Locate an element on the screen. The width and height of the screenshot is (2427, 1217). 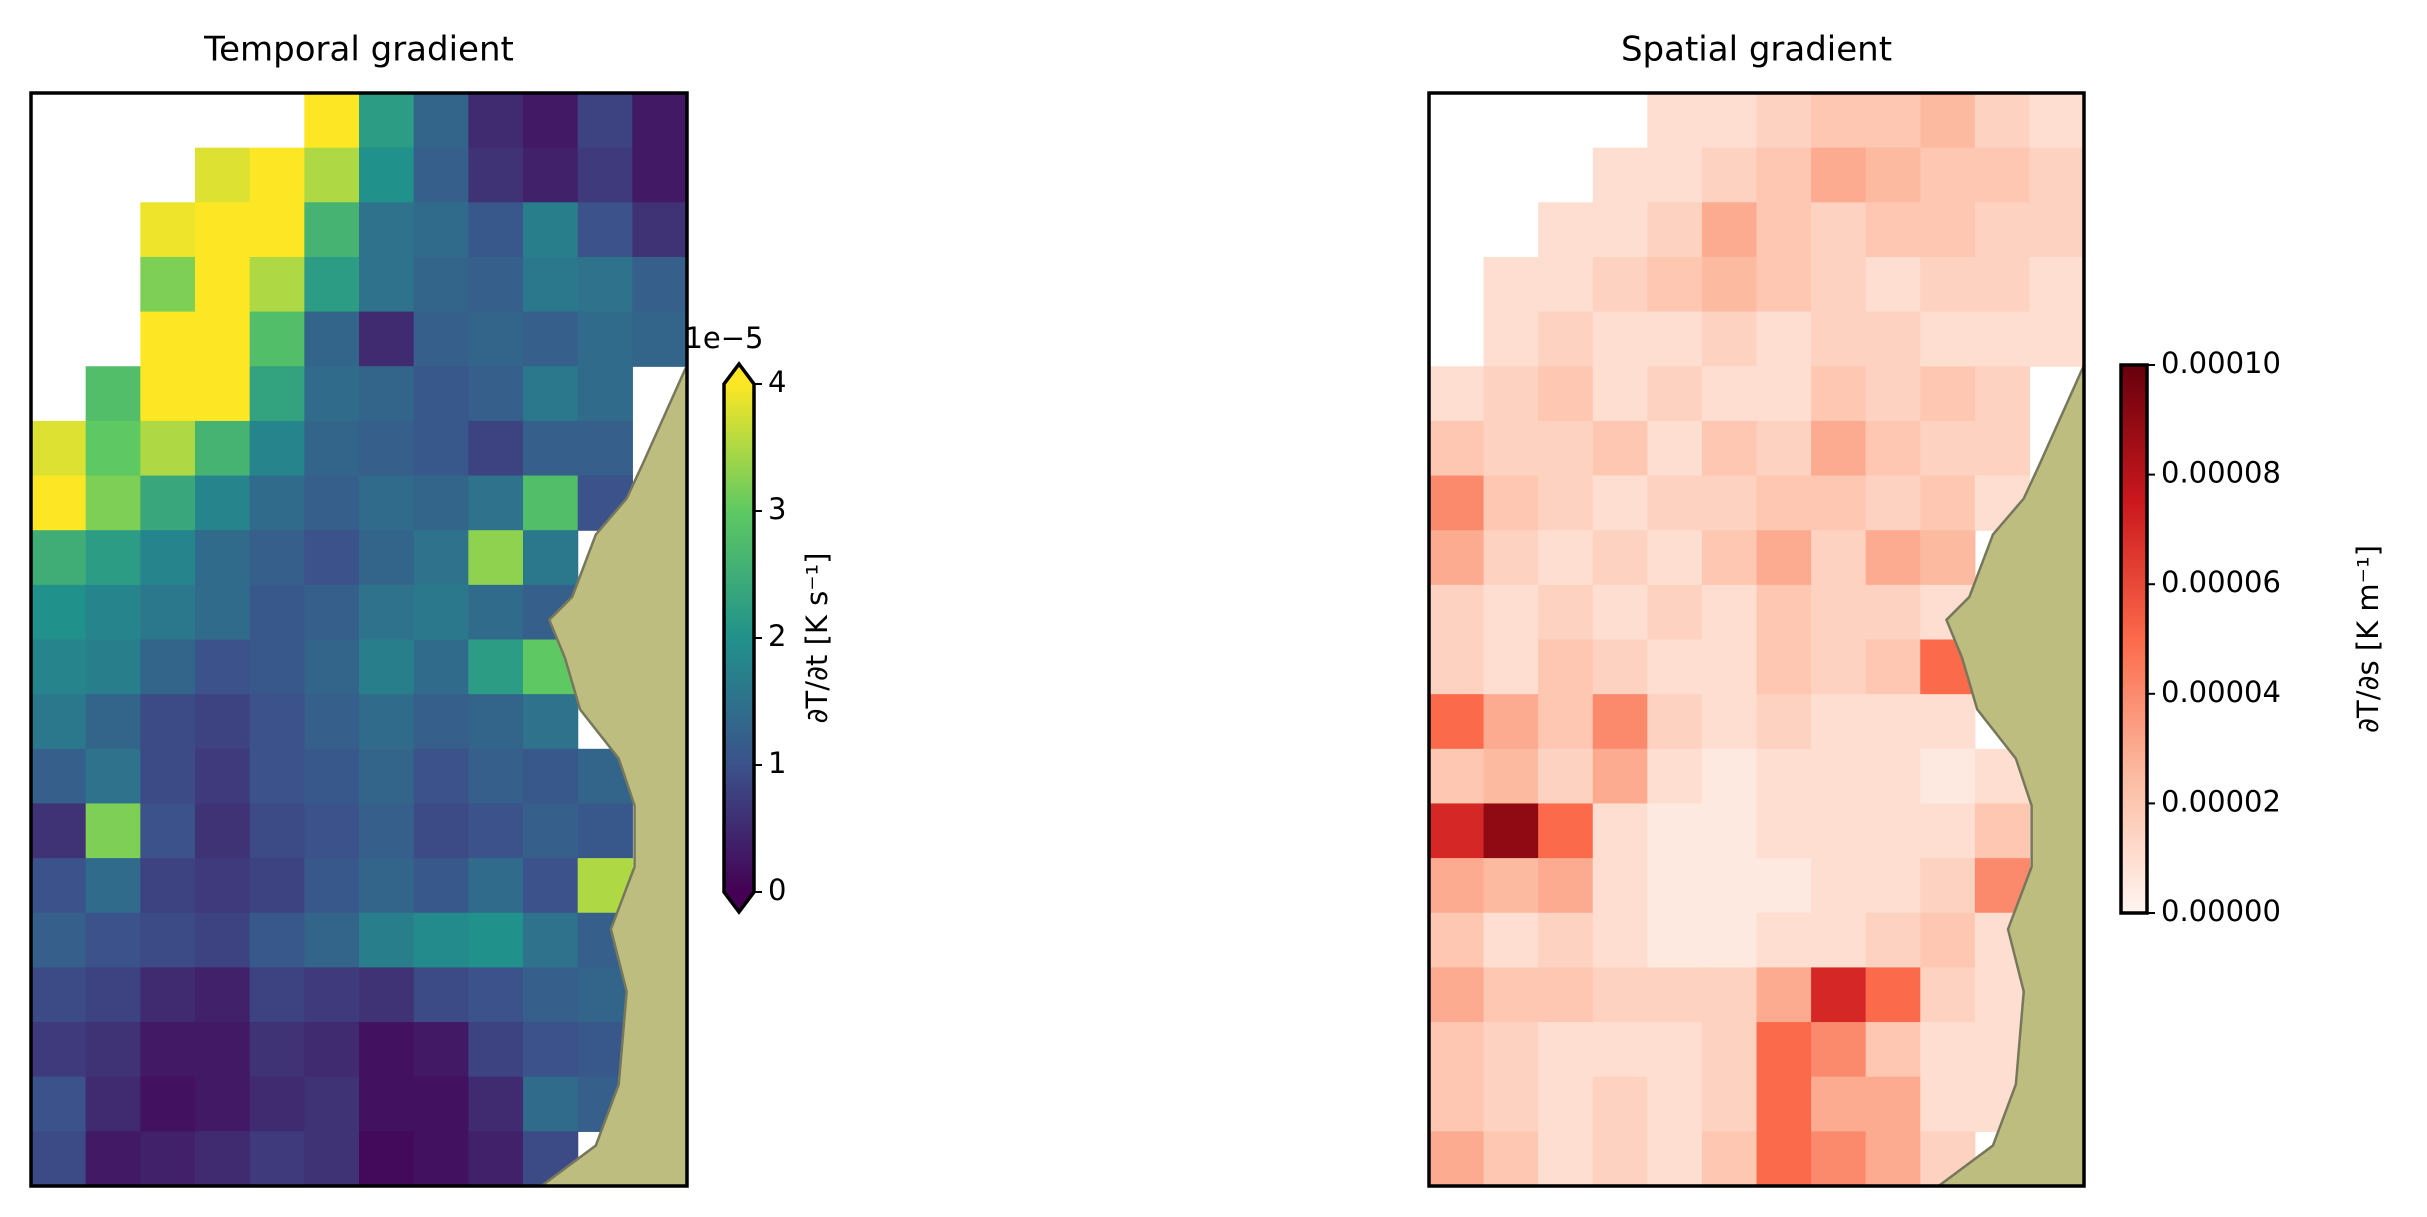
colorbar-tick-label: 0.00008 is located at coordinates (2221, 473).